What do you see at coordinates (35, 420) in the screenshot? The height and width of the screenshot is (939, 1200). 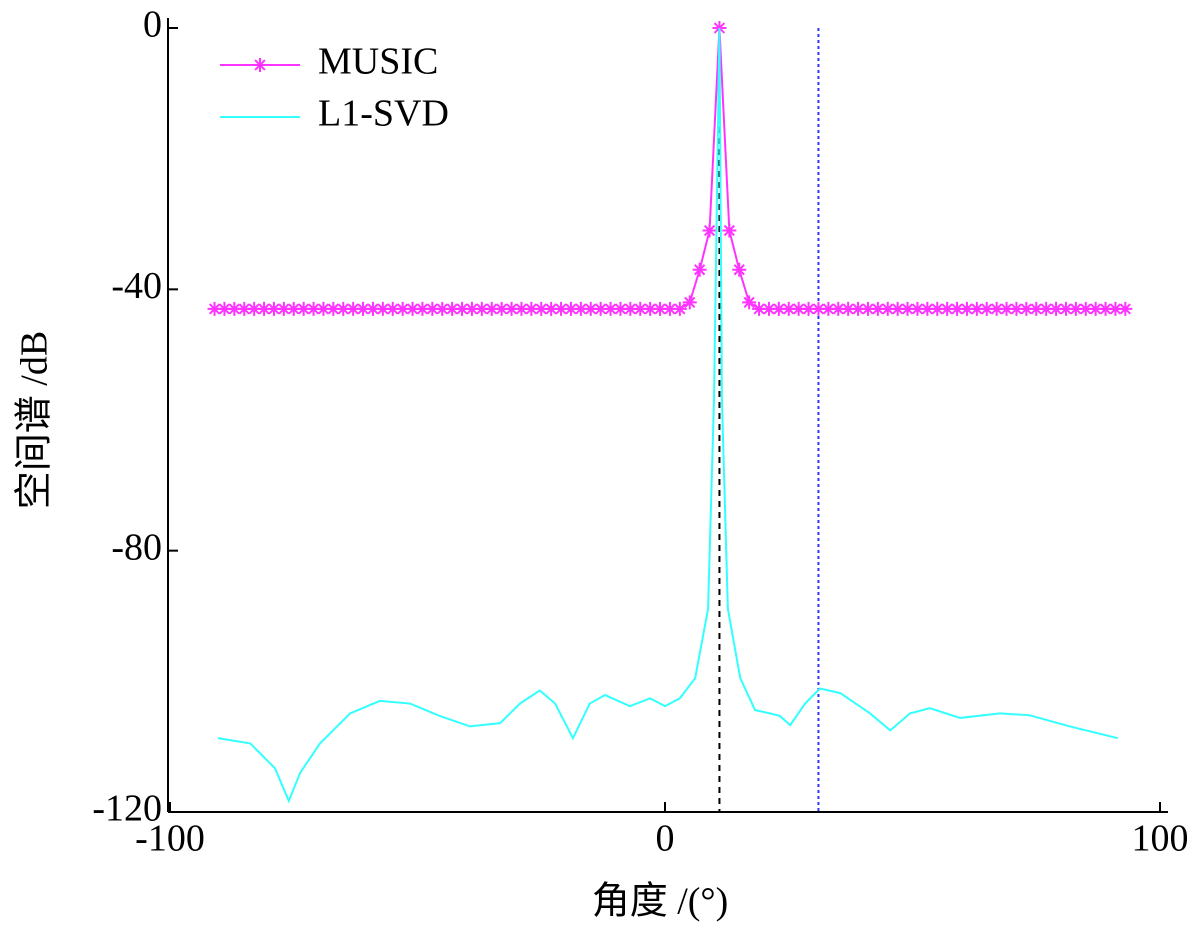 I see `y-axis-label: 空间谱 /dB` at bounding box center [35, 420].